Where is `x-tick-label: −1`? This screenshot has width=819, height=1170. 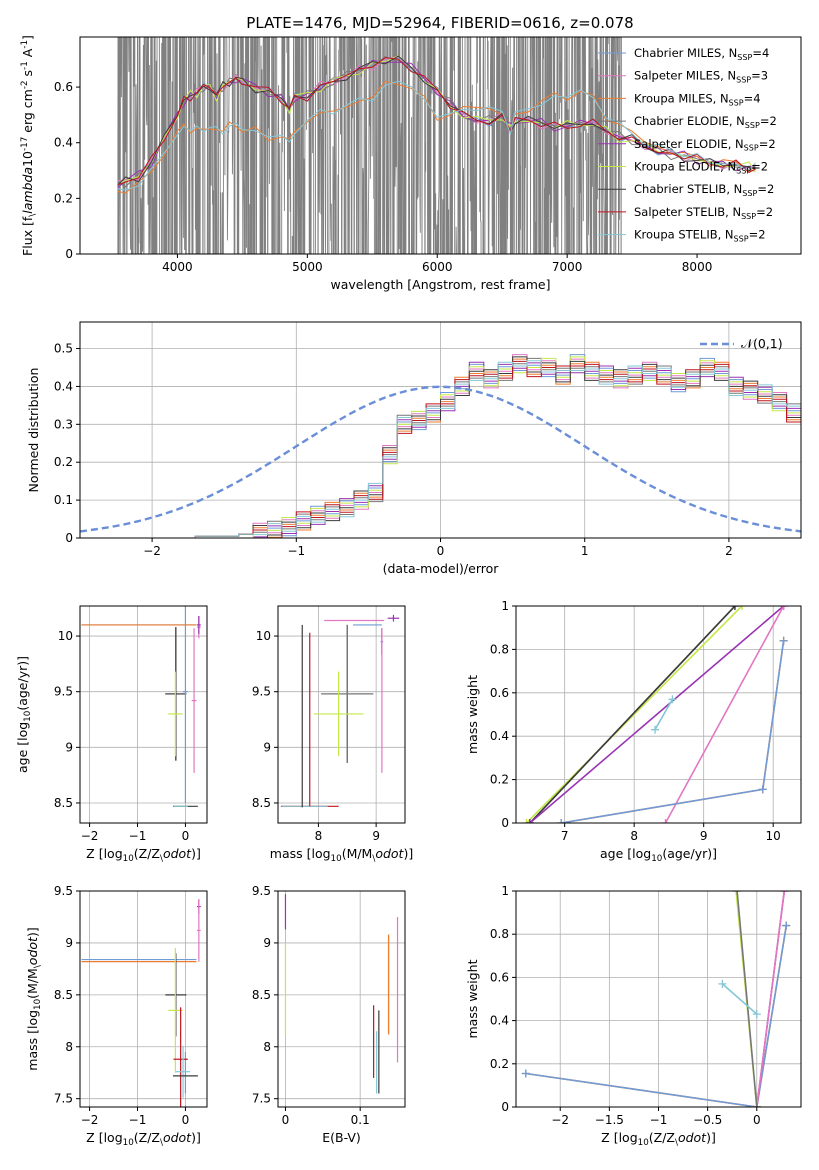
x-tick-label: −1 is located at coordinates (138, 1120).